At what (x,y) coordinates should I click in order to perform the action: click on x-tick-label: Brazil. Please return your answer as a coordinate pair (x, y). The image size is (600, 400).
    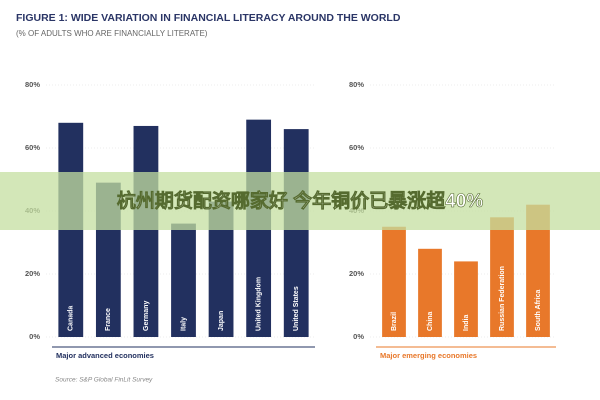
    Looking at the image, I should click on (394, 321).